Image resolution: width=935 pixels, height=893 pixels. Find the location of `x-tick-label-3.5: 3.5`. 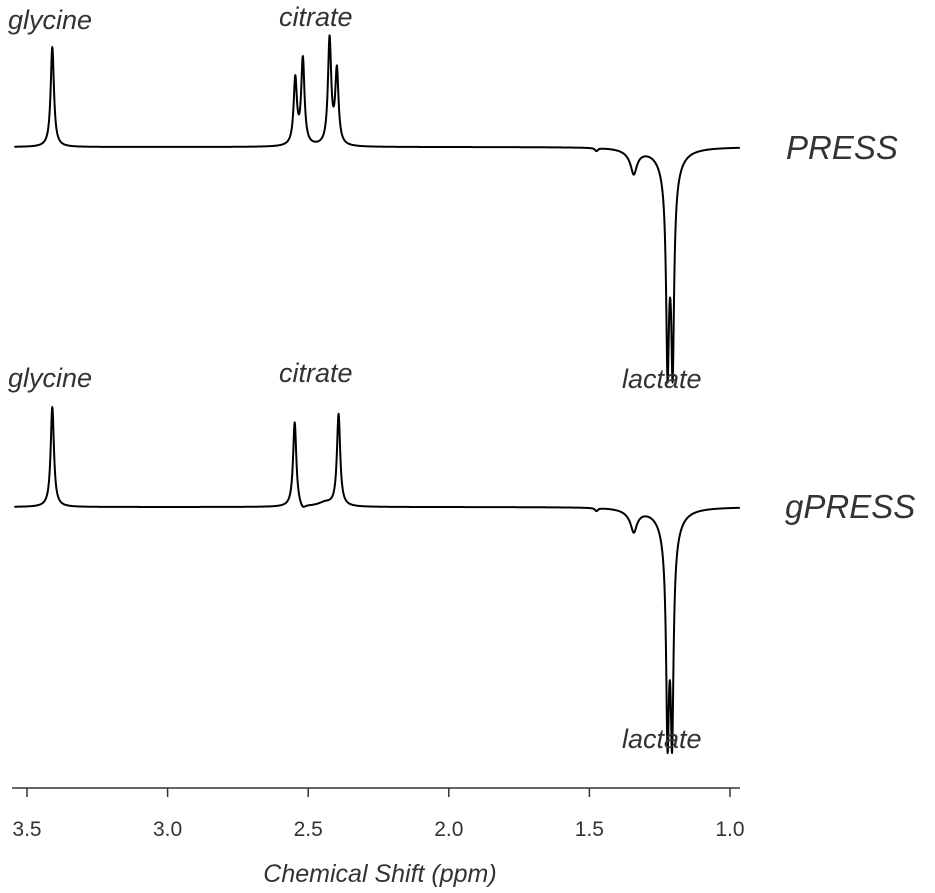

x-tick-label-3.5: 3.5 is located at coordinates (26, 829).